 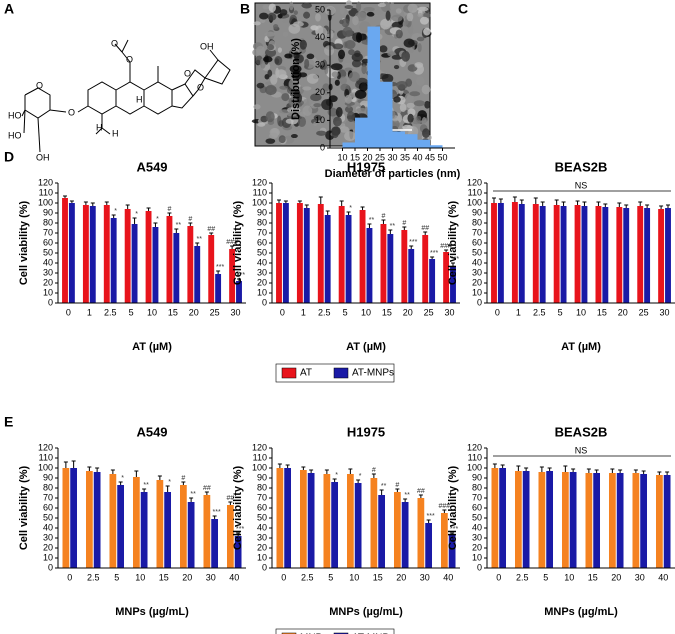 What do you see at coordinates (366, 612) in the screenshot?
I see `x-axis-label: MNPs (µg/mL)` at bounding box center [366, 612].